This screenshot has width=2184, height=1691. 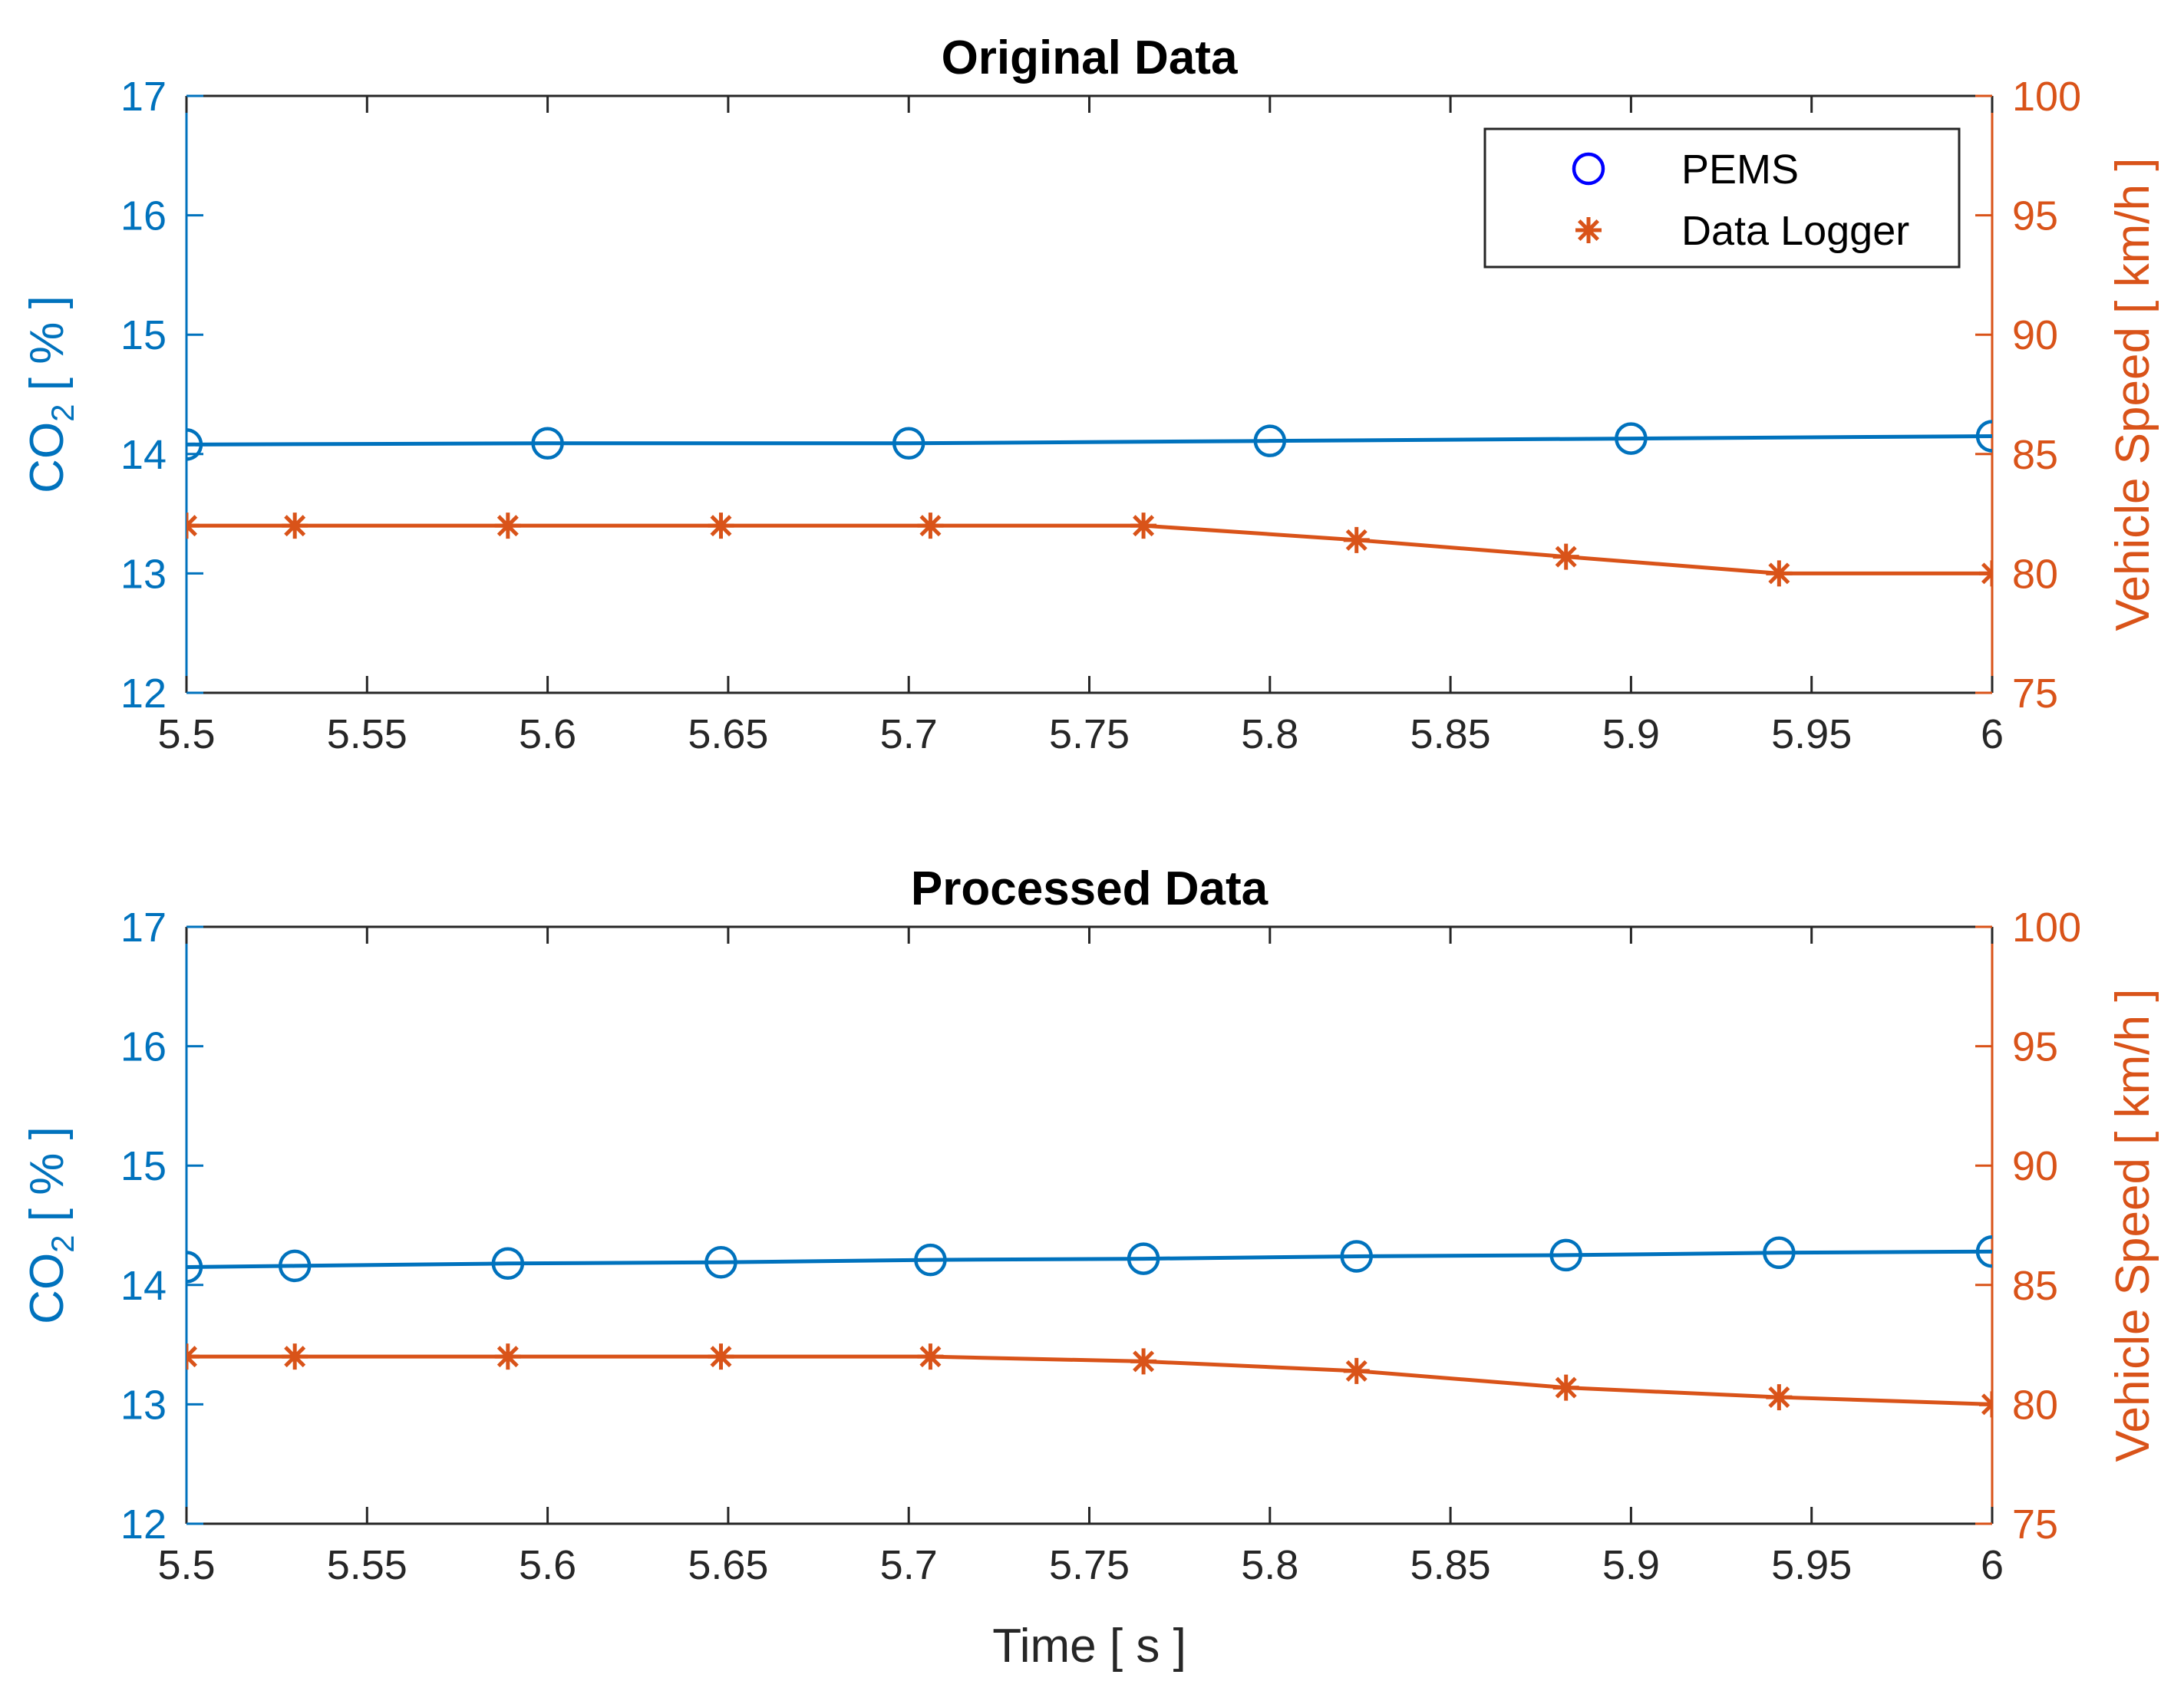 I want to click on legend-box, so click(x=1722, y=198).